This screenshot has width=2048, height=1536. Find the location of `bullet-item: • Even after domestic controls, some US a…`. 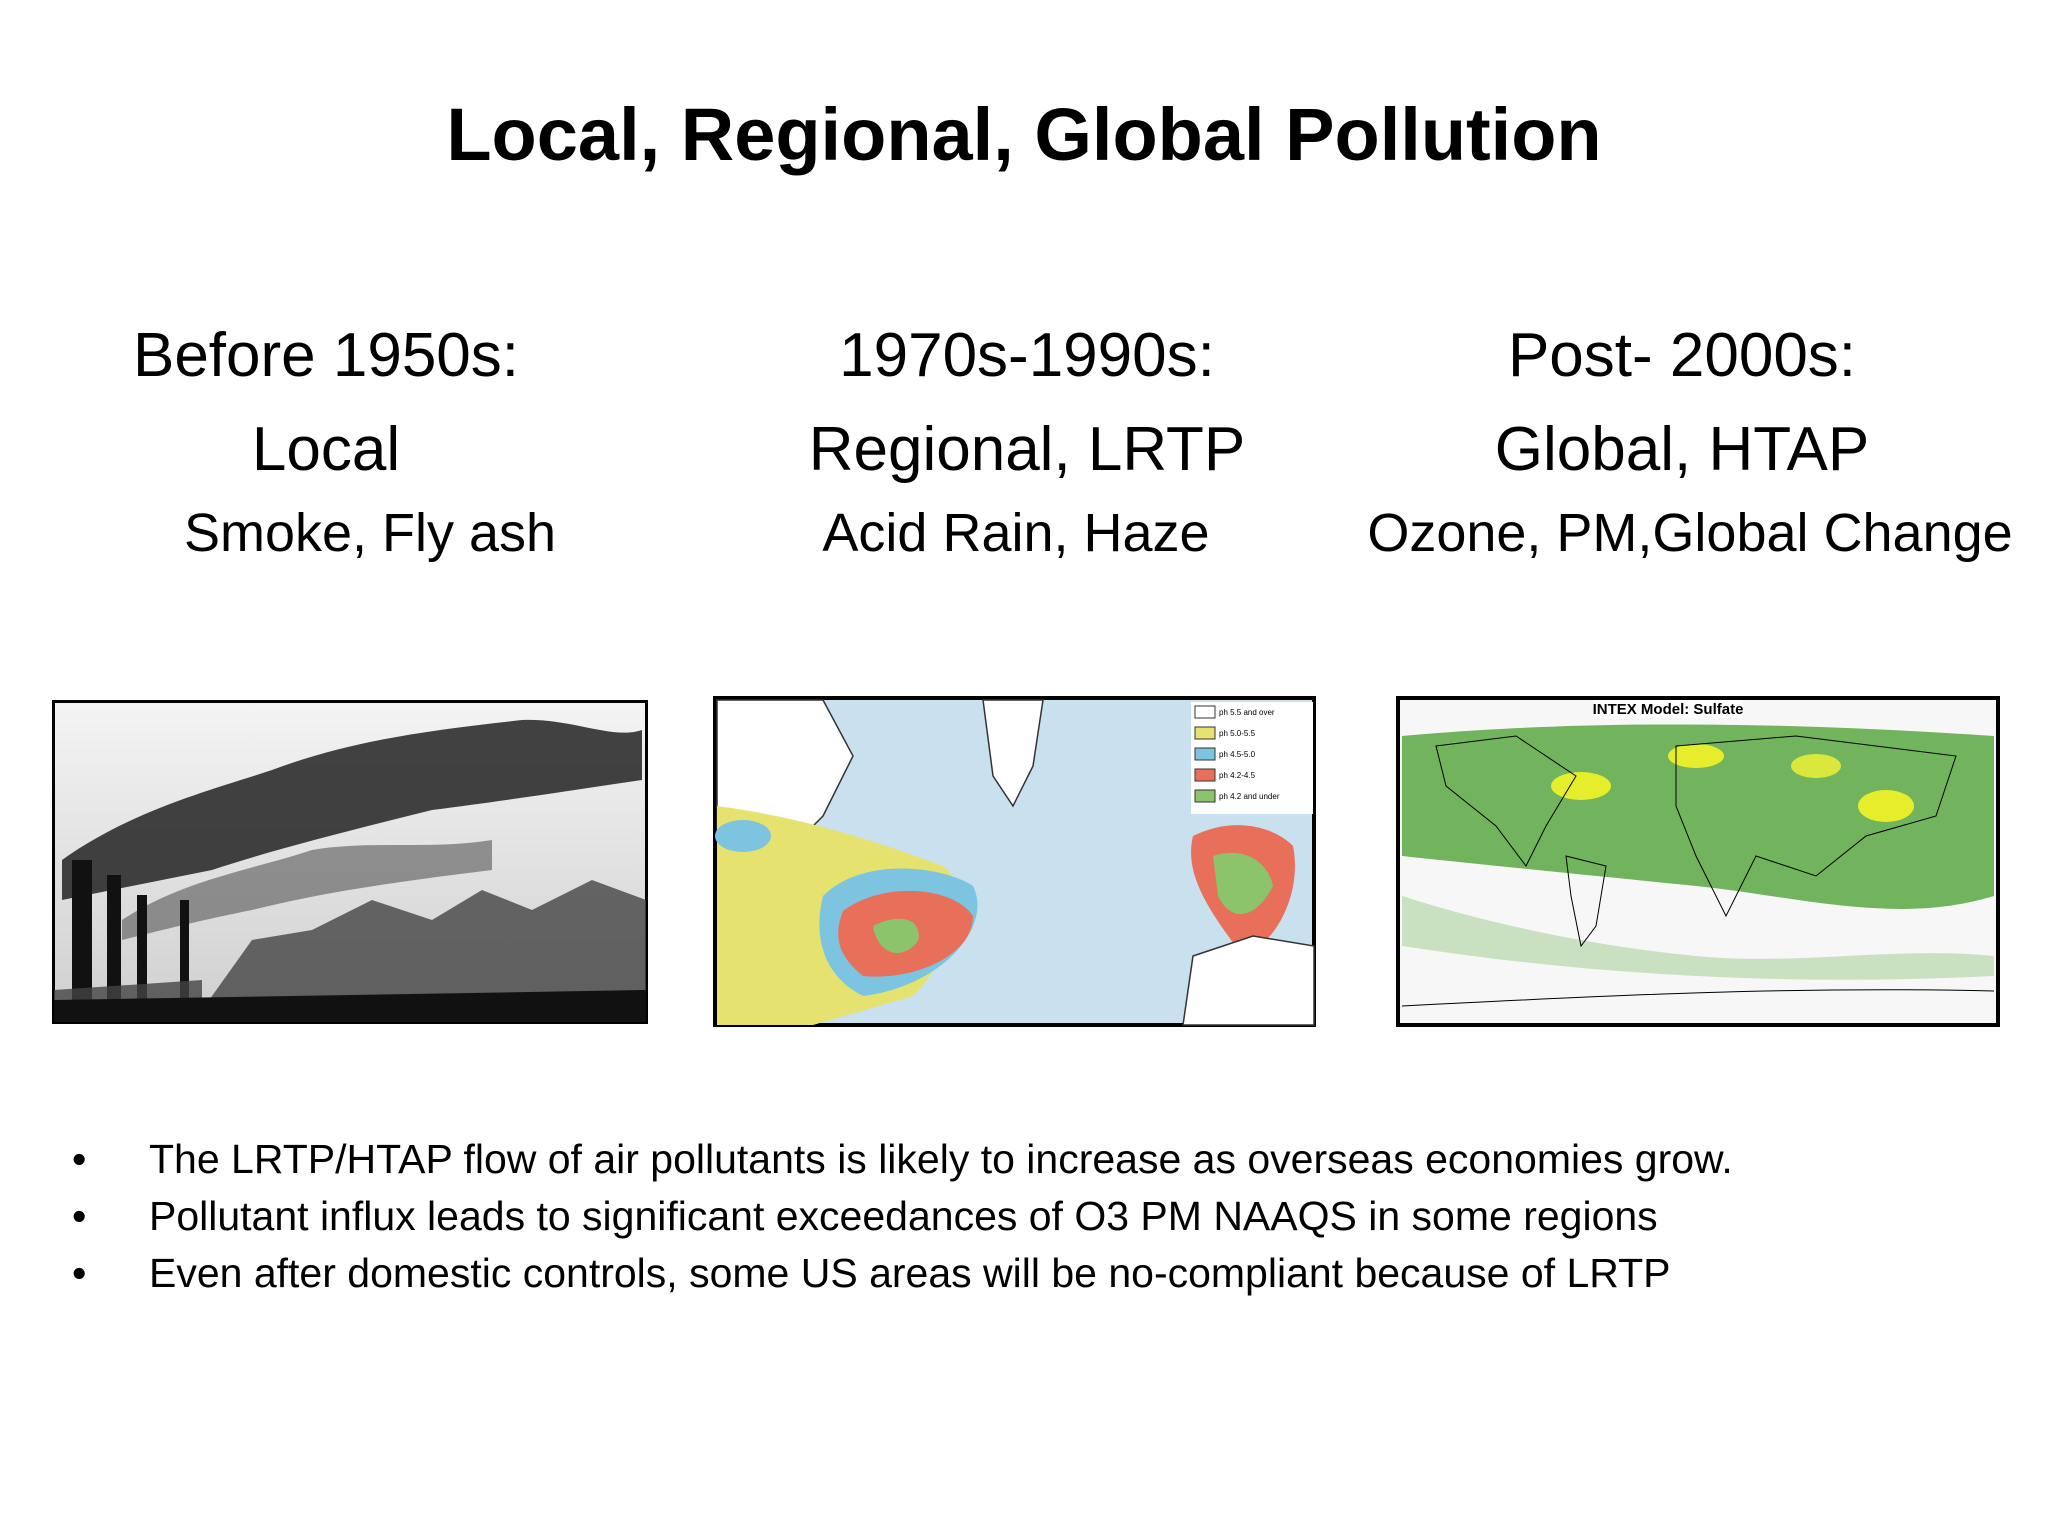

bullet-item: • Even after domestic controls, some US a… is located at coordinates (871, 1273).